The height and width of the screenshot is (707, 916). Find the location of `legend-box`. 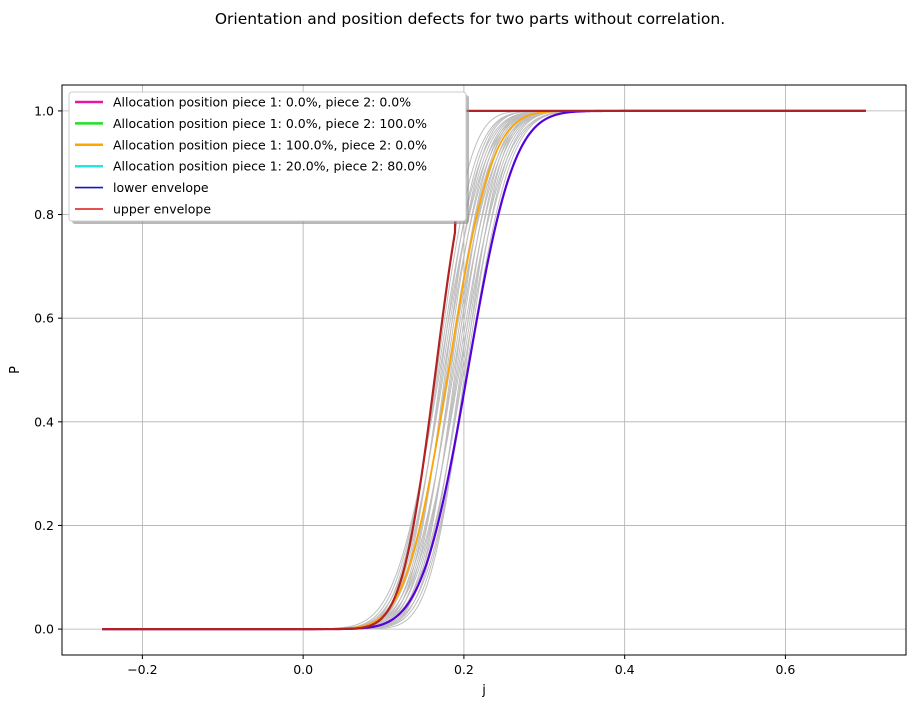

legend-box is located at coordinates (267, 156).